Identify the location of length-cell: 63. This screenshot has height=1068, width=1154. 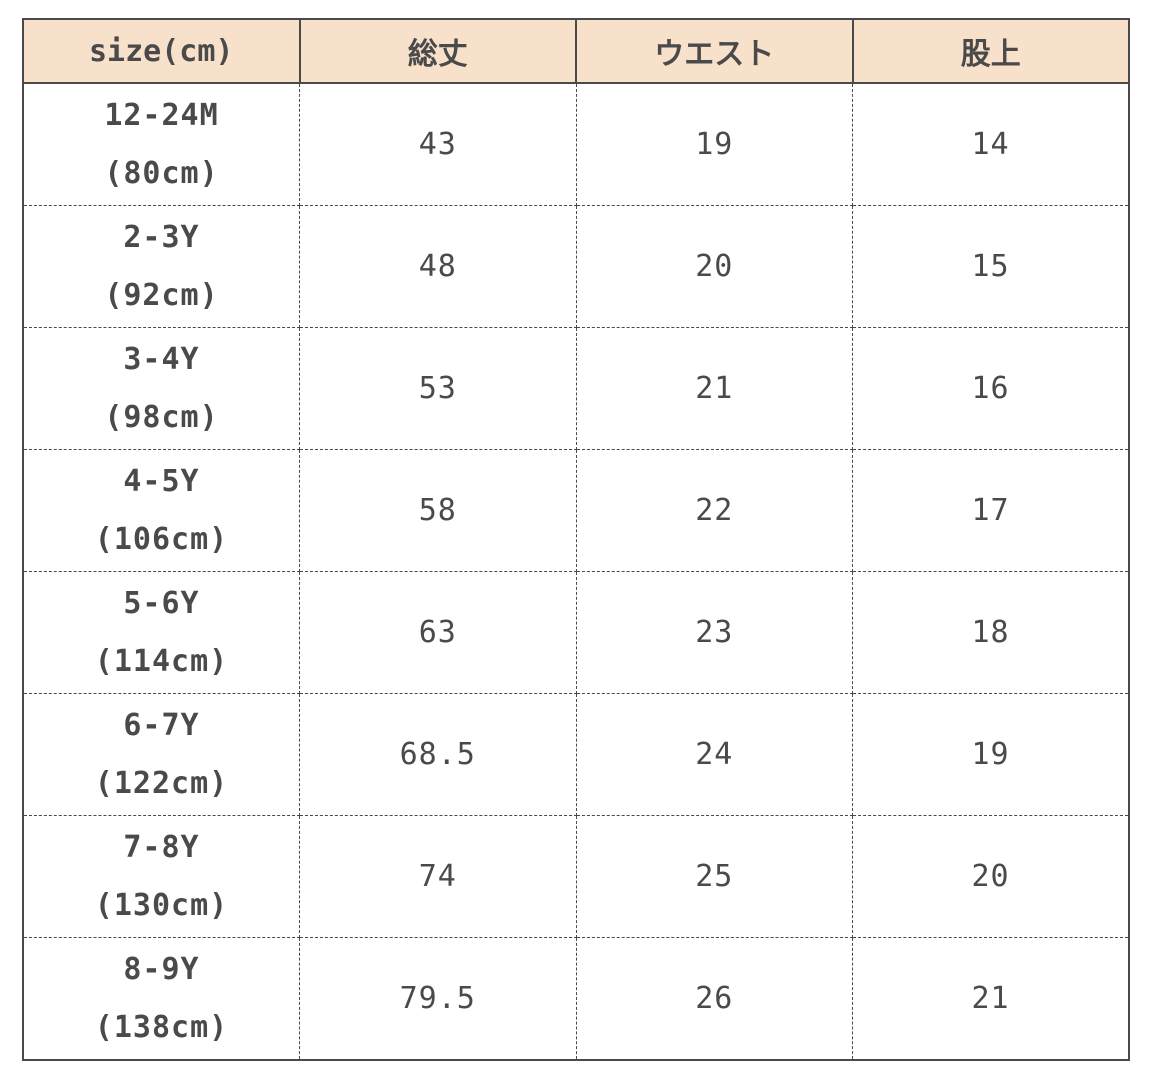
(438, 632).